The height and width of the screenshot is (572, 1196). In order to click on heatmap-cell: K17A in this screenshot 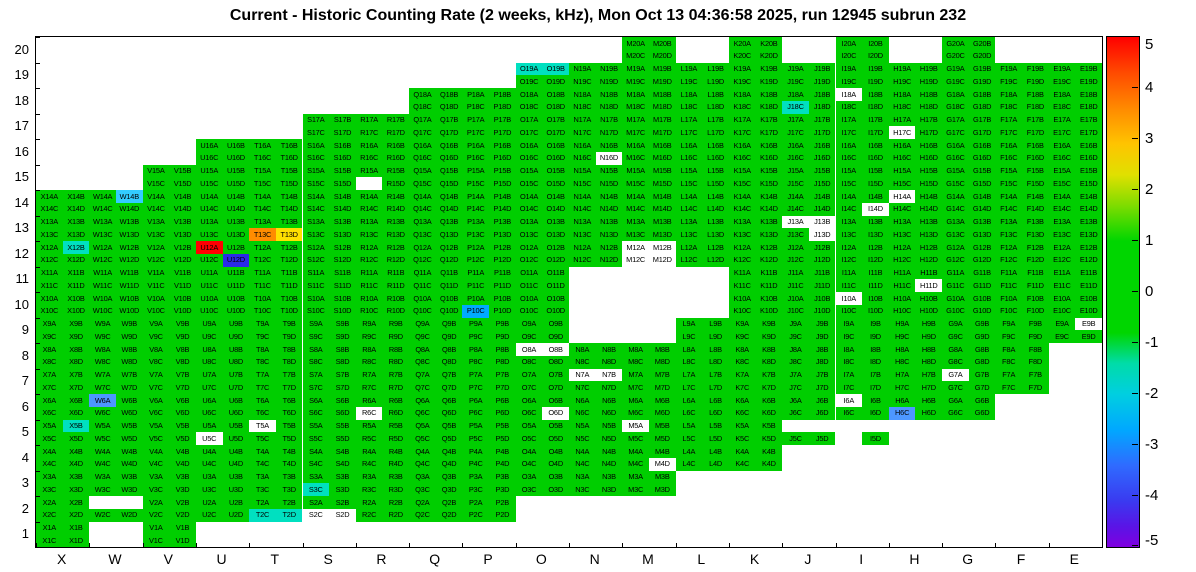, I will do `click(742, 120)`.